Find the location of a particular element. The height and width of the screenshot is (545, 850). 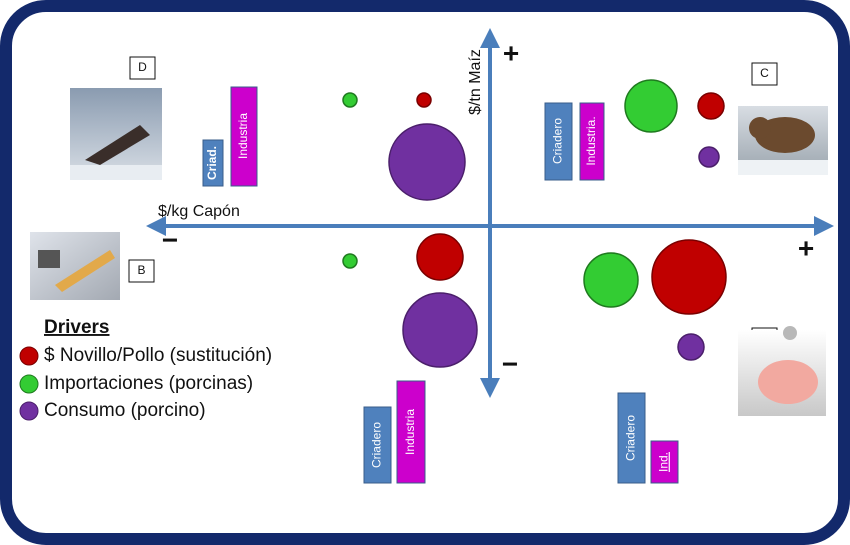

quadrant-b-label: B is located at coordinates (141, 271).